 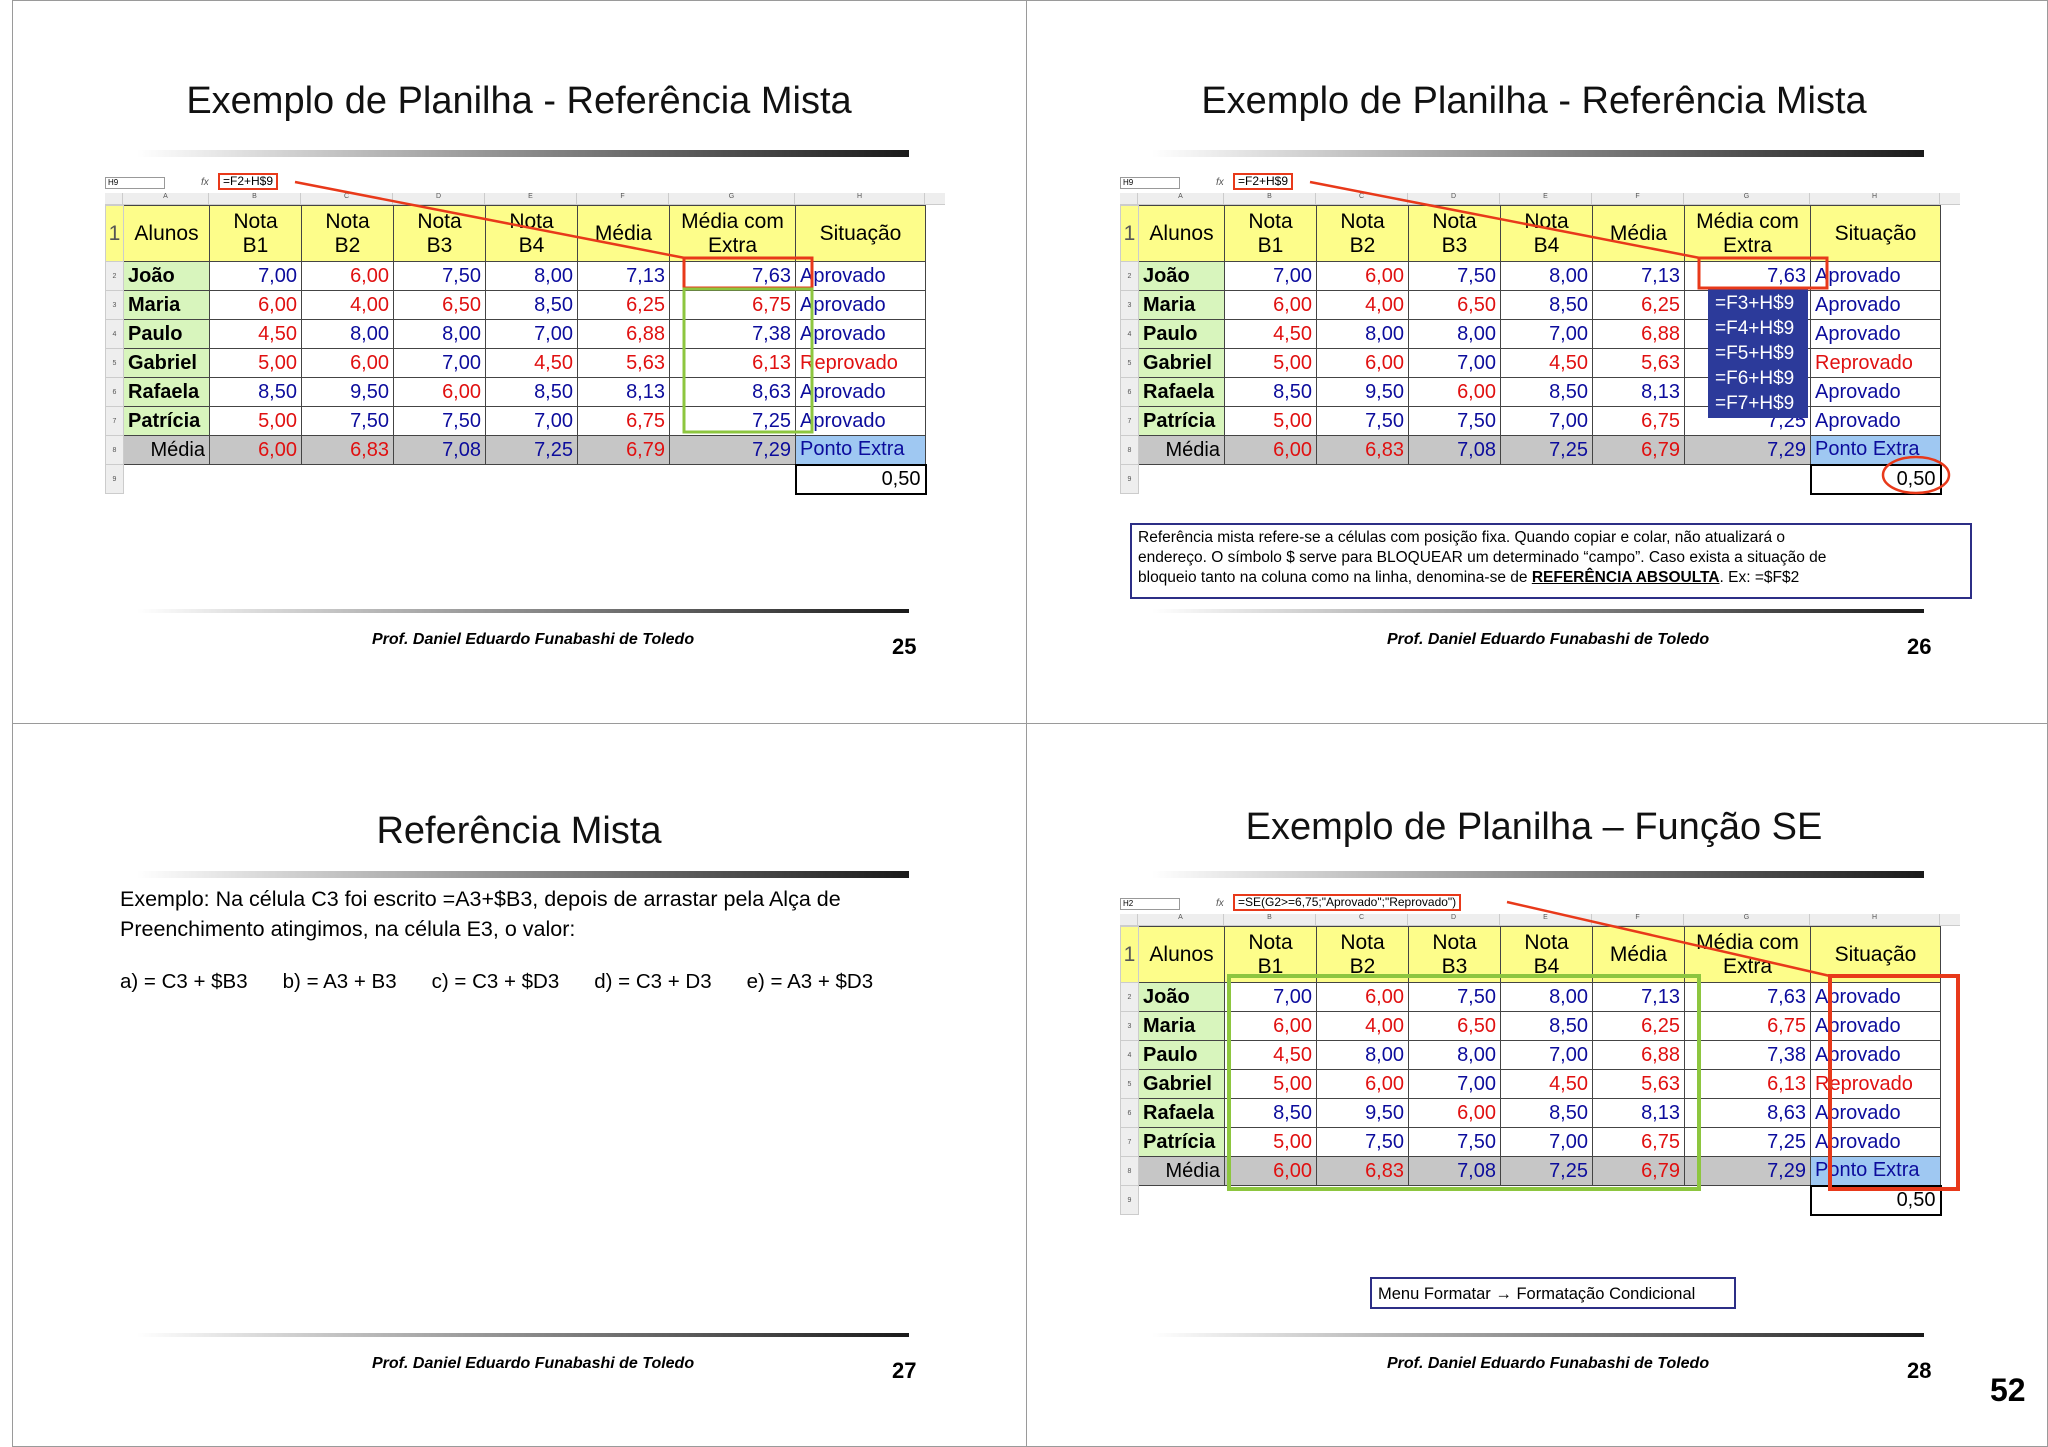 I want to click on average-value-cell: 6,00, so click(x=1270, y=1171).